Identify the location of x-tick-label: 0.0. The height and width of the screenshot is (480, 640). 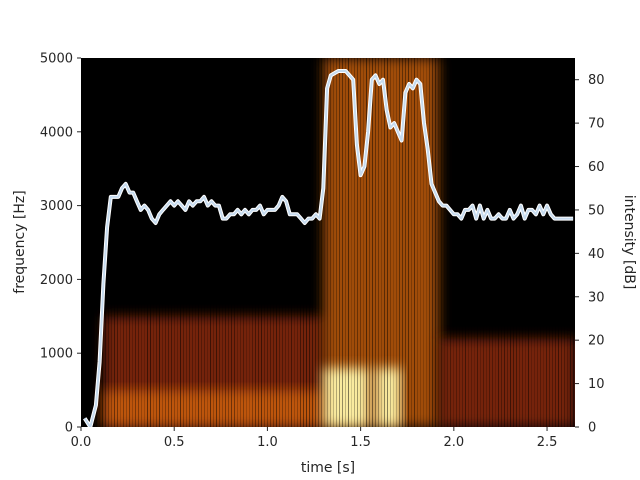
(81, 442).